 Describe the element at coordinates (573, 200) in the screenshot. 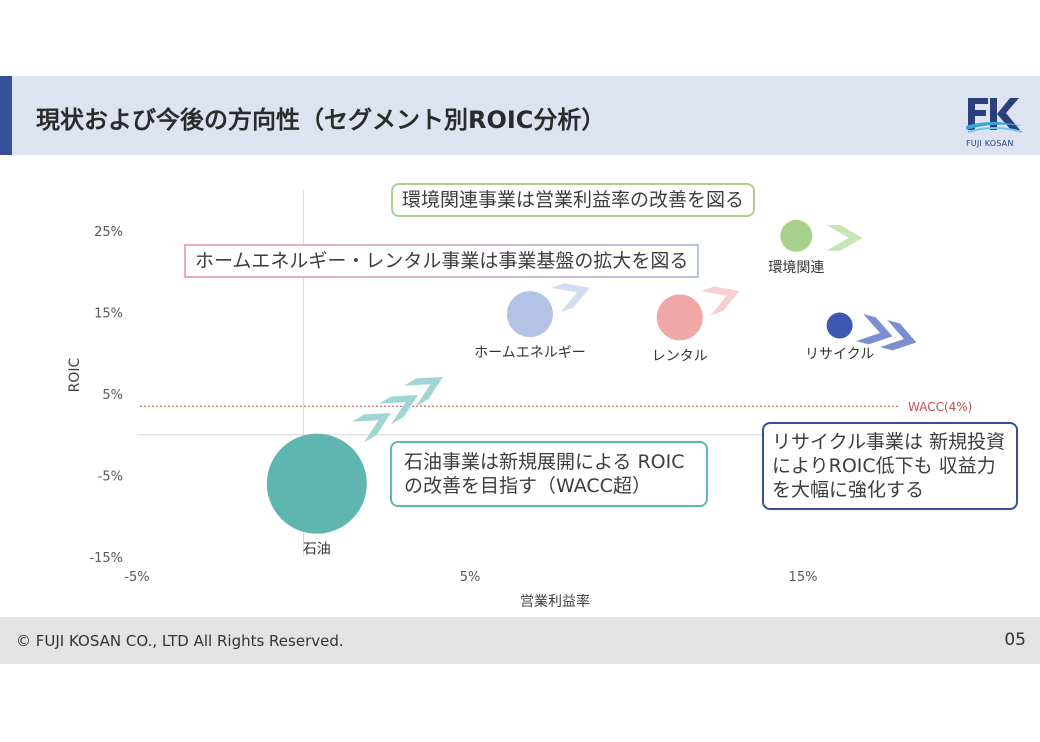

I see `callout-environment: 環境関連事業は営業利益率の改善を図る` at that location.